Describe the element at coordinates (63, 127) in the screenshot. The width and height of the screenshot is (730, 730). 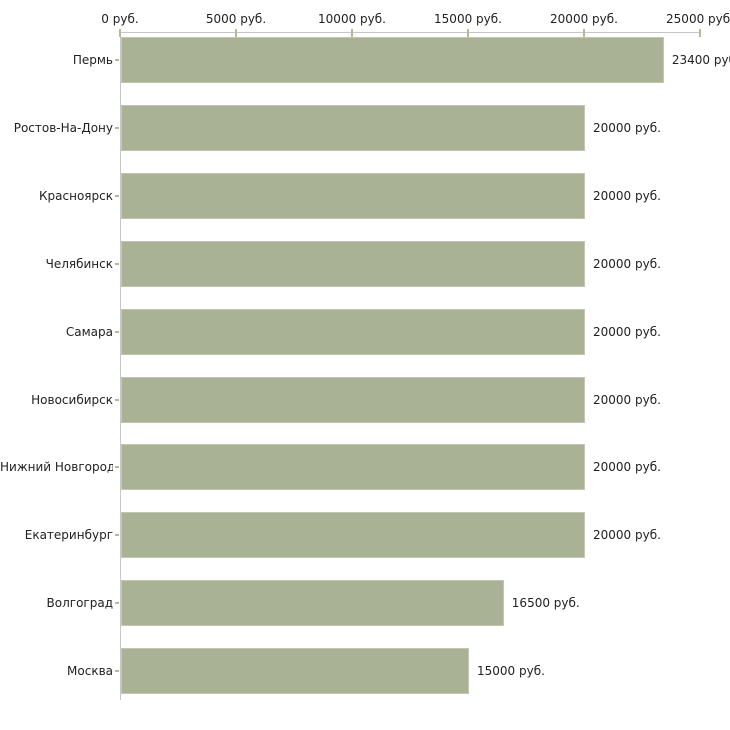
I see `category-label: Ростов-На-Дону` at that location.